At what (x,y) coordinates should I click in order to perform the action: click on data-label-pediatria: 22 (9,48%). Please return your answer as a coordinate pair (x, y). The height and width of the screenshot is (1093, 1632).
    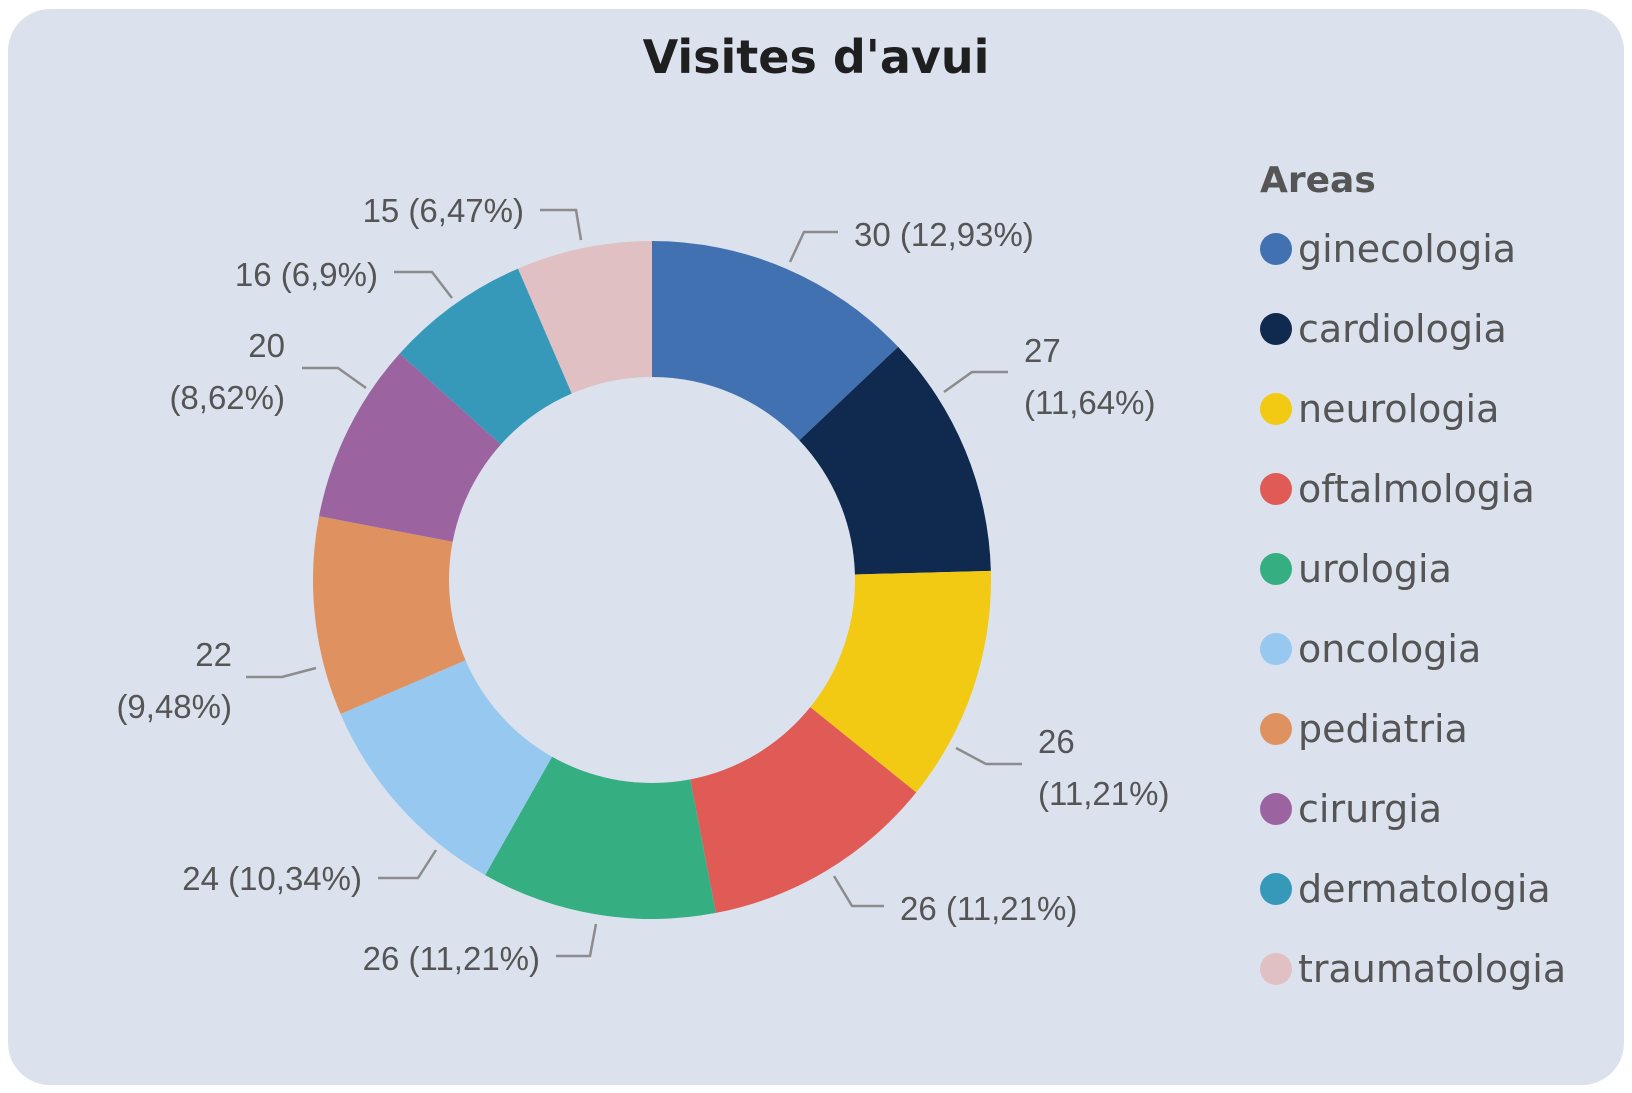
    Looking at the image, I should click on (174, 680).